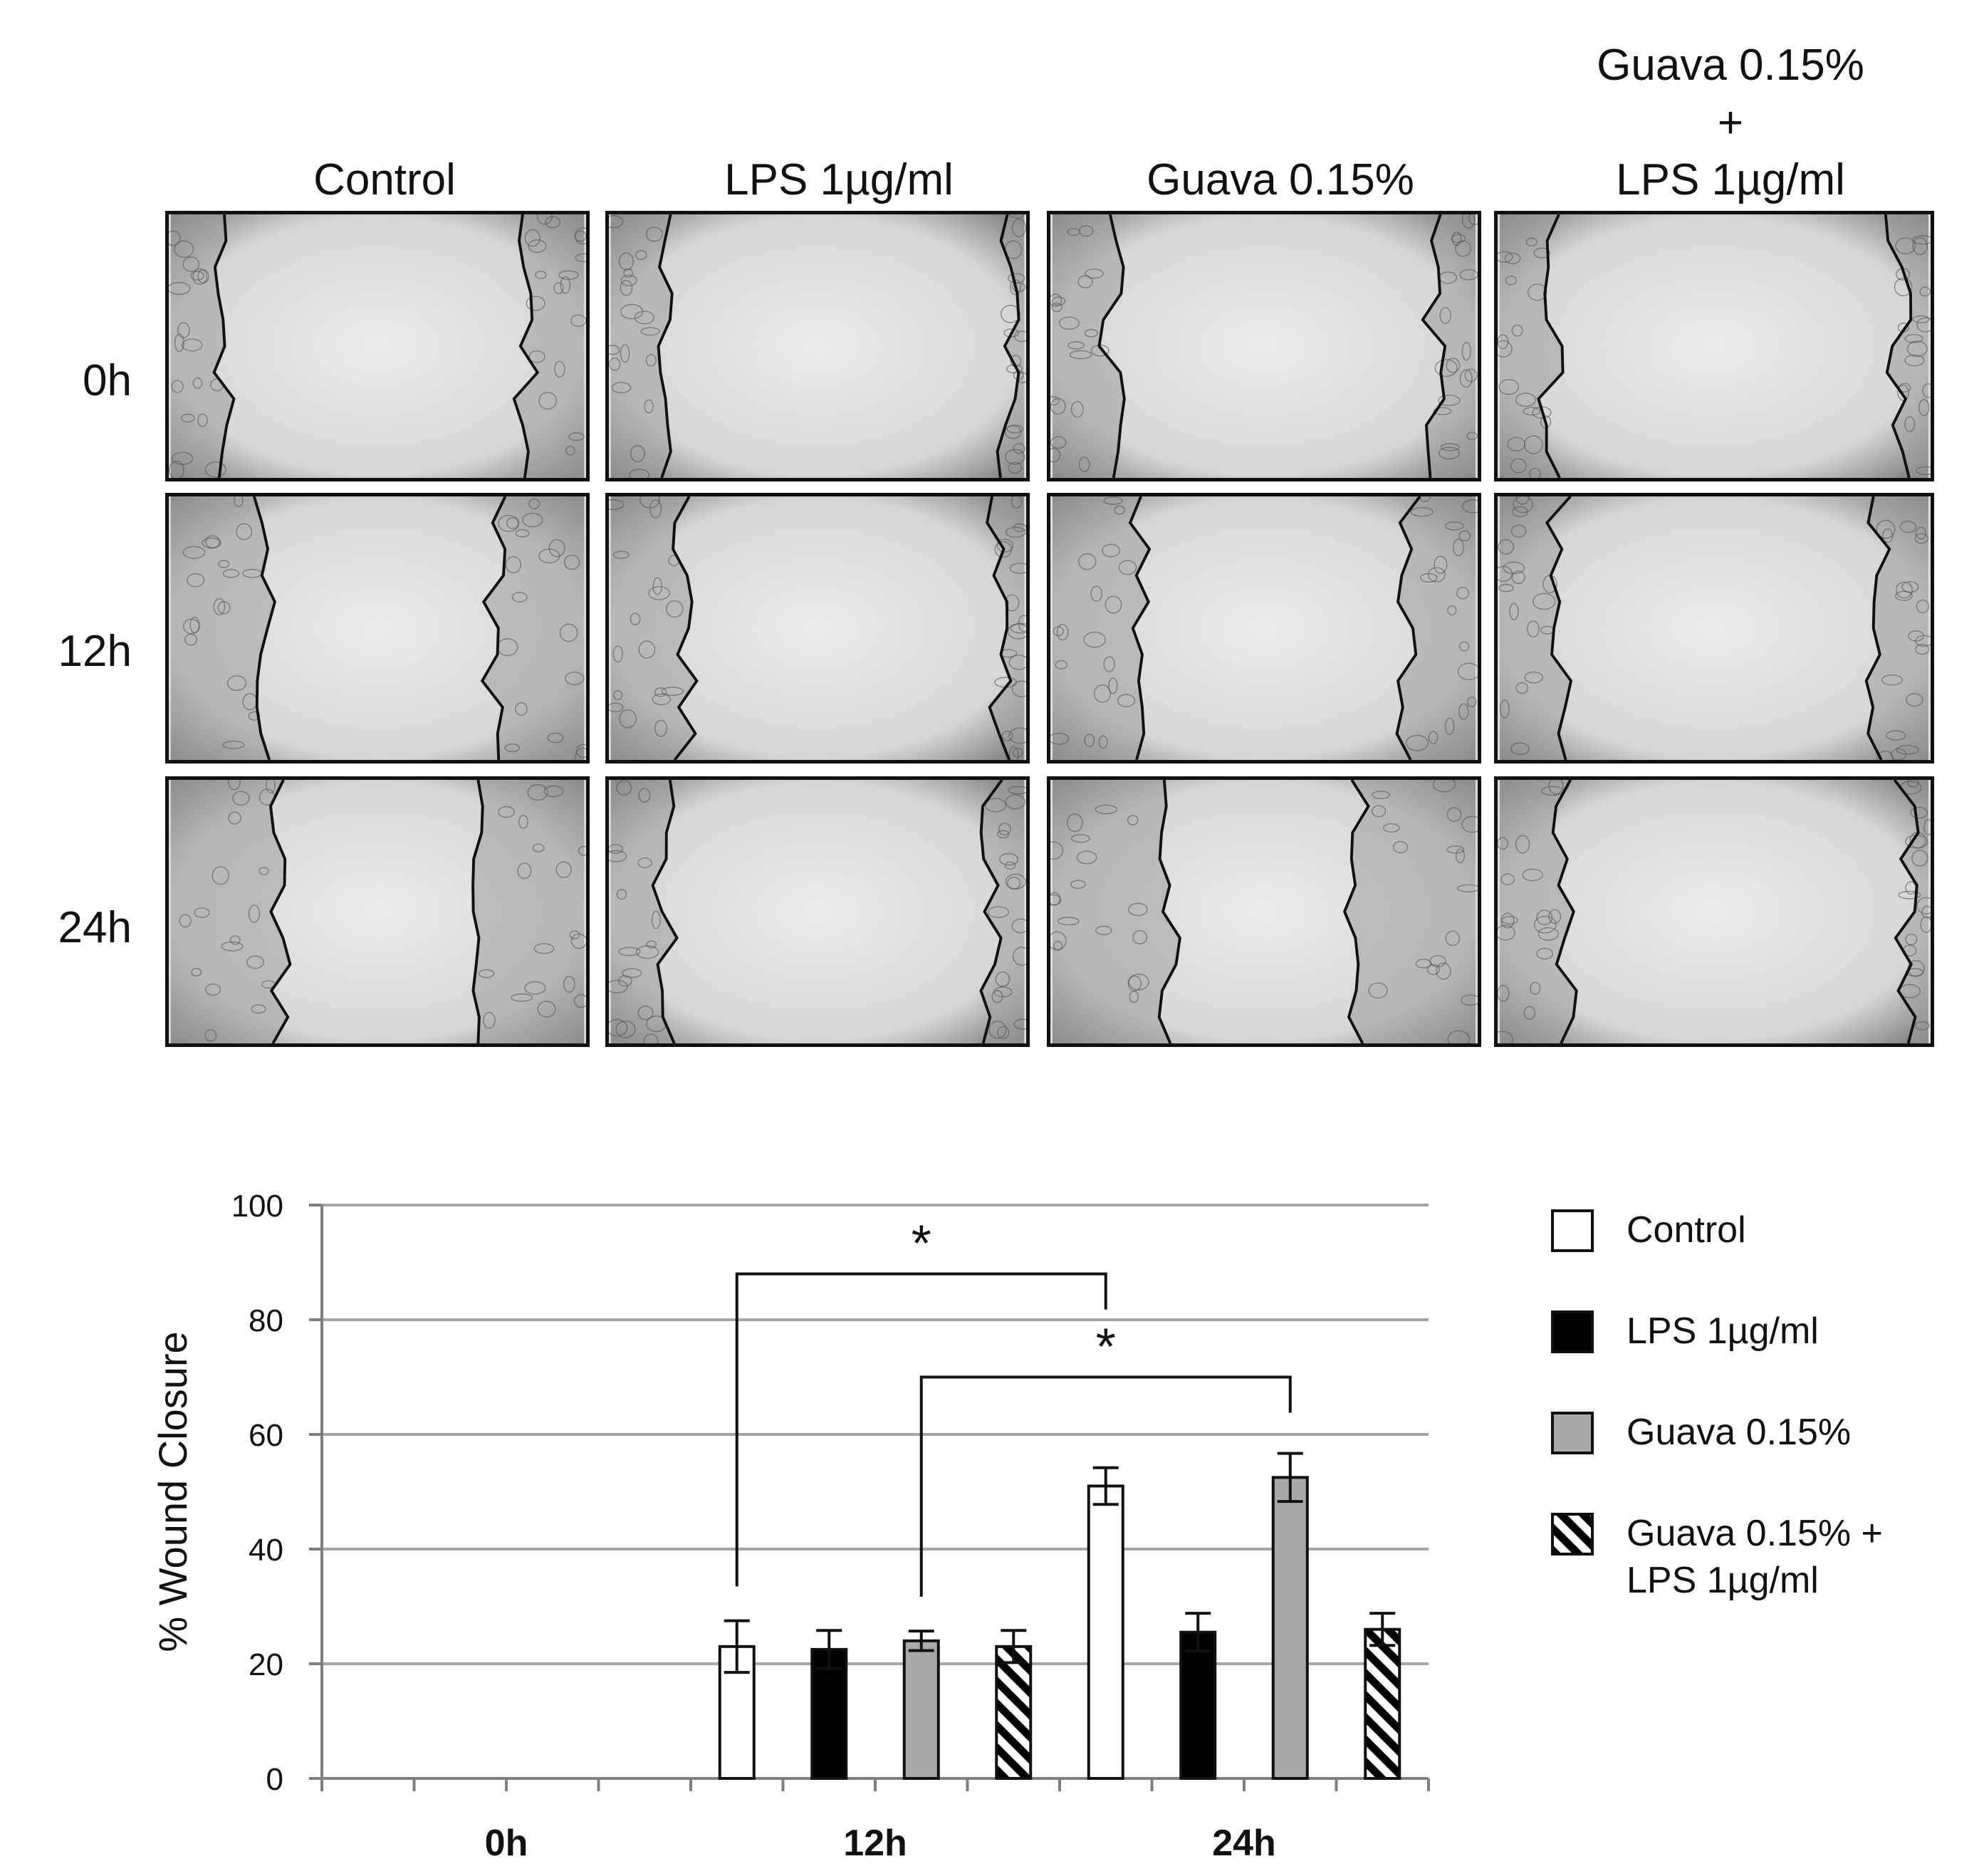 The height and width of the screenshot is (1876, 1984). What do you see at coordinates (1731, 123) in the screenshot?
I see `column-label-guava-lps: Guava 0.15% + LPS 1µg/ml` at bounding box center [1731, 123].